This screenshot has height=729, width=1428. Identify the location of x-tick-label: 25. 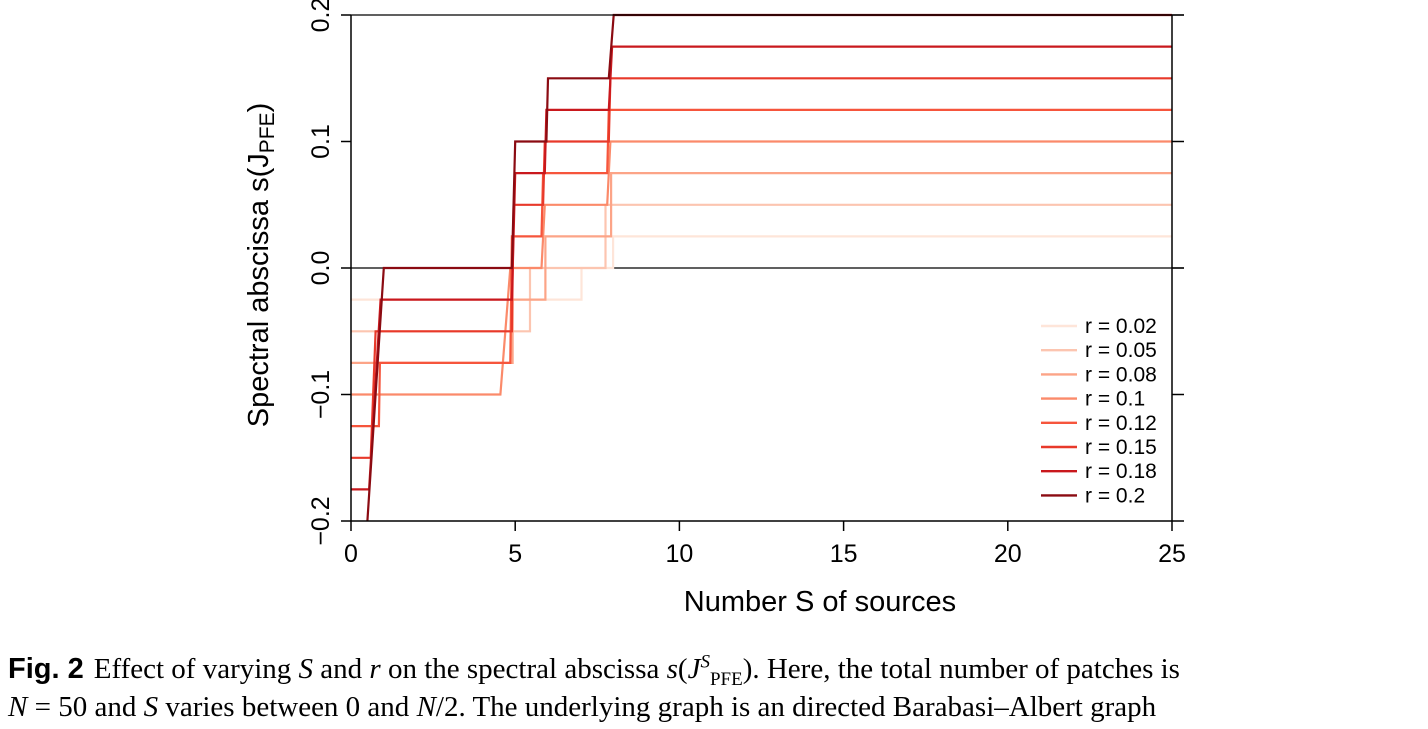
(1172, 554).